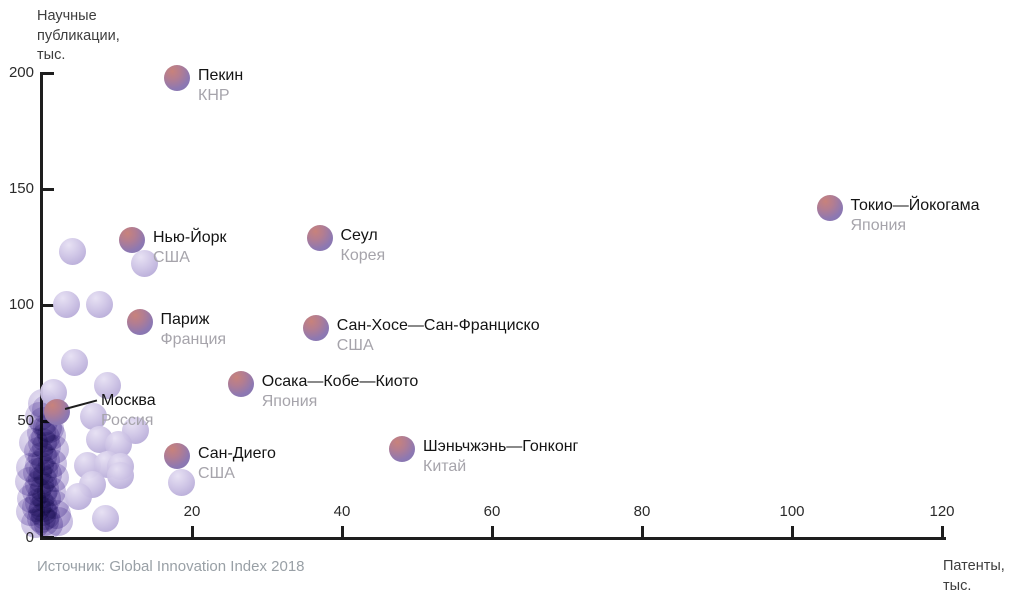 The image size is (1013, 597). Describe the element at coordinates (340, 392) in the screenshot. I see `data-point-label: Осака—Кобе—Киото Япония` at that location.